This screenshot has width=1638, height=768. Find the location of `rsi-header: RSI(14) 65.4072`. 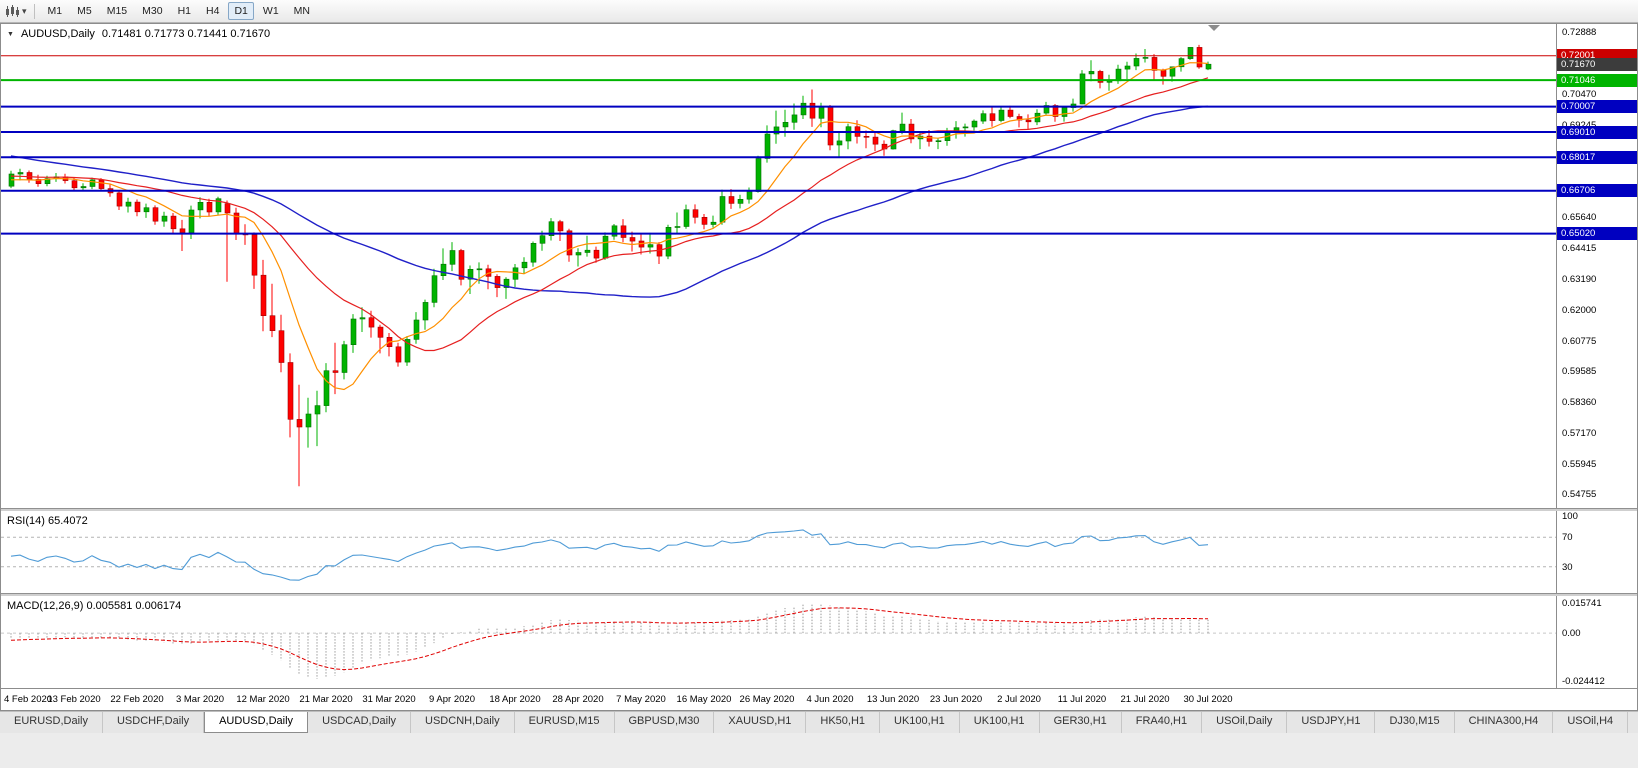

rsi-header: RSI(14) 65.4072 is located at coordinates (47, 521).